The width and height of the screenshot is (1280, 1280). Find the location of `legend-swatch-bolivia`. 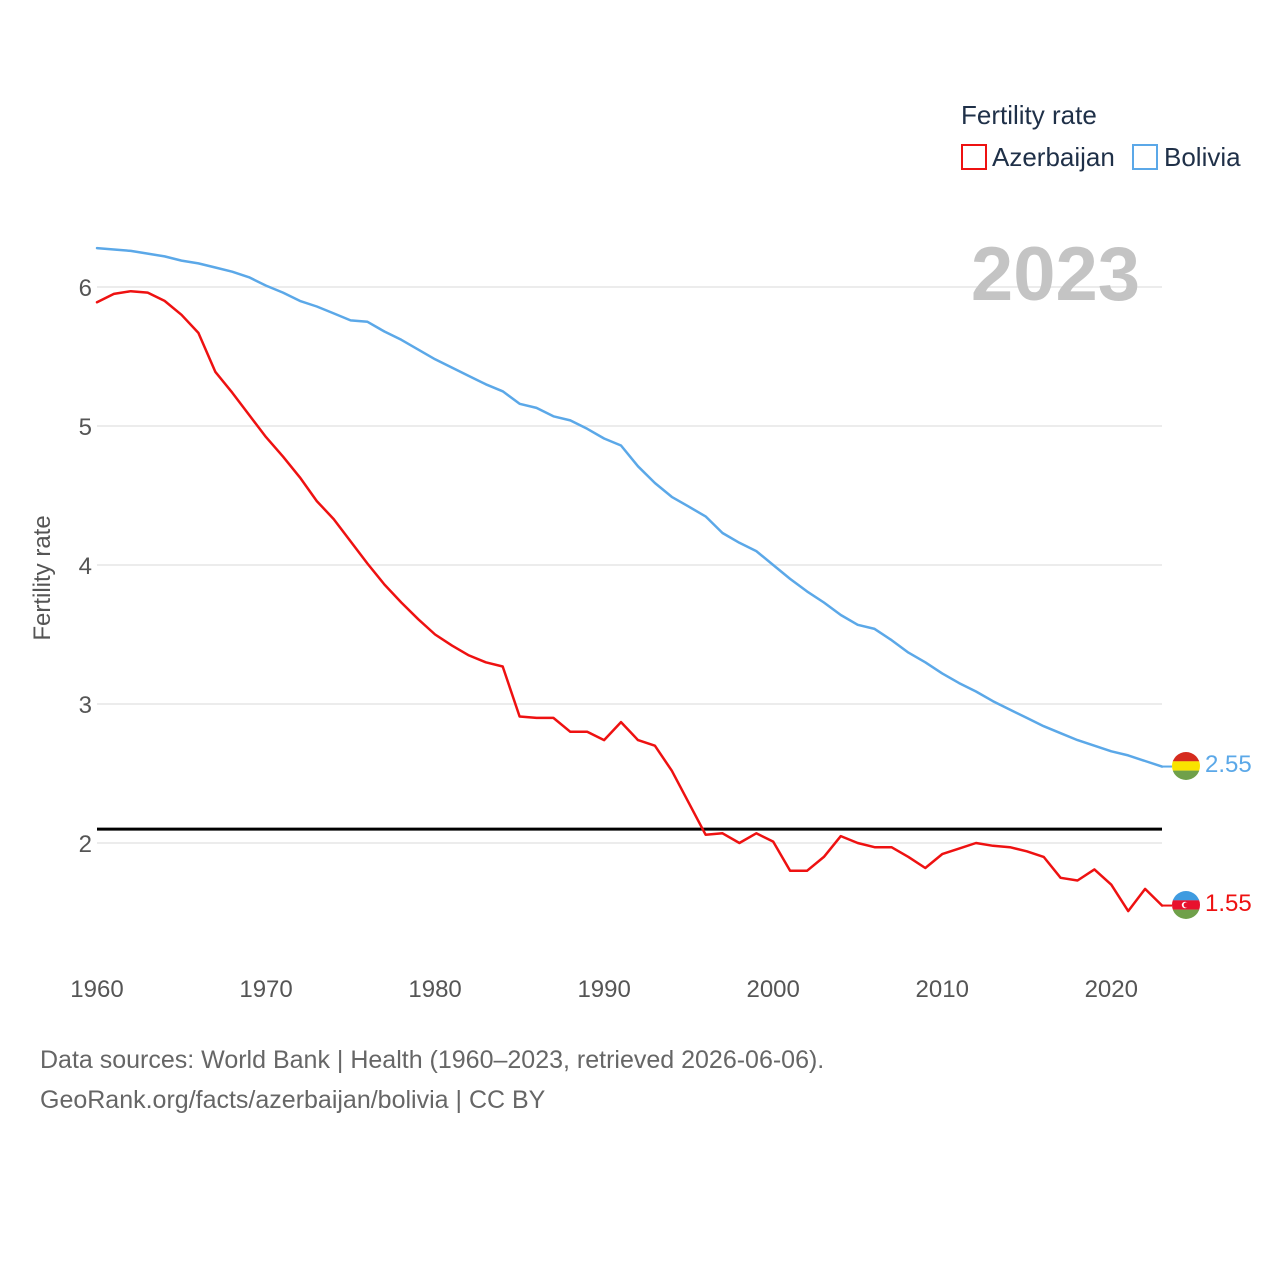

legend-swatch-bolivia is located at coordinates (1145, 157).